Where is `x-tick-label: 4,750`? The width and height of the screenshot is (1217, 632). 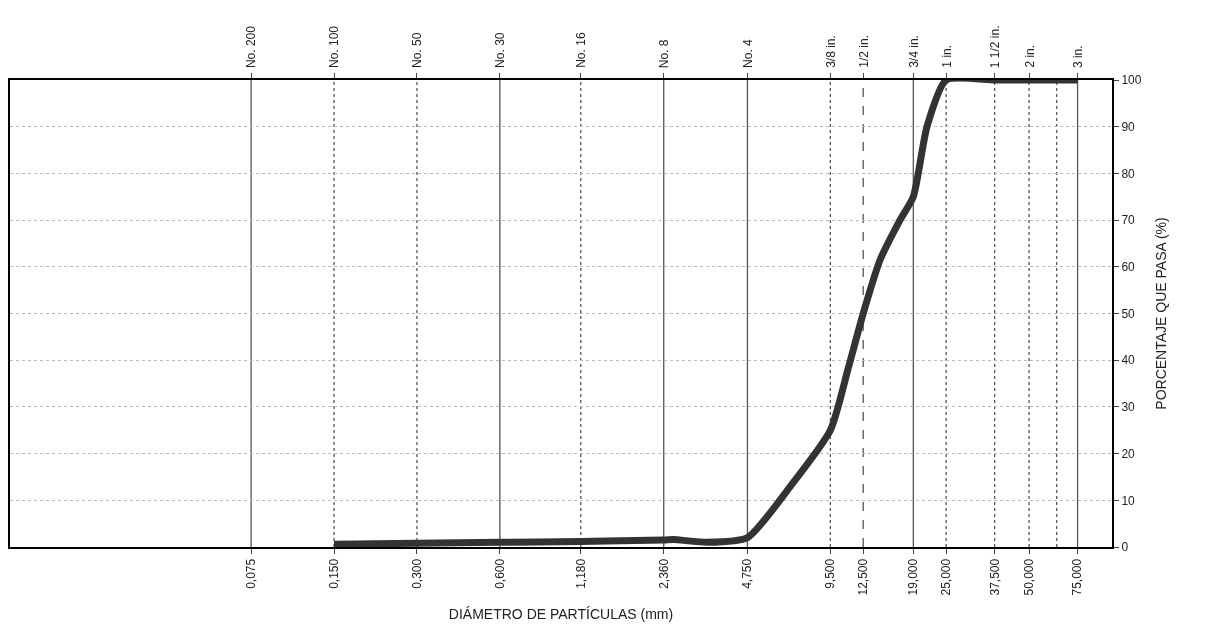 x-tick-label: 4,750 is located at coordinates (747, 573).